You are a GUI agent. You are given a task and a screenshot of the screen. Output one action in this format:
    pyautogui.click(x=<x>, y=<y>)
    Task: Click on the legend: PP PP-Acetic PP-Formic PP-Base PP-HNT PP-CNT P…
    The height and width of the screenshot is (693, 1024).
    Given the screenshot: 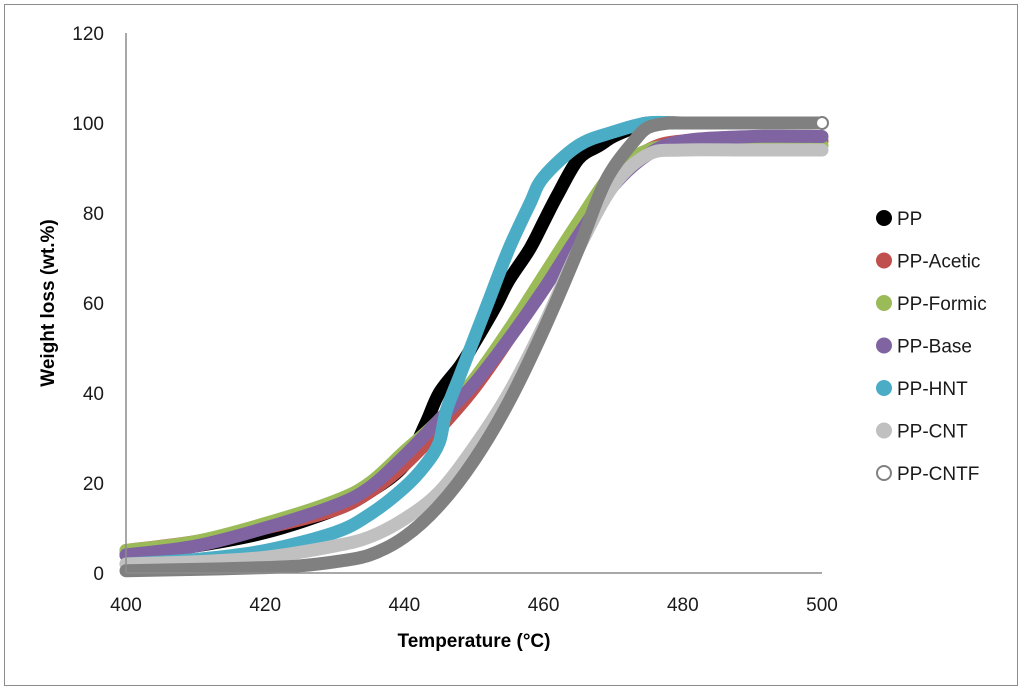 What is the action you would take?
    pyautogui.click(x=931, y=347)
    